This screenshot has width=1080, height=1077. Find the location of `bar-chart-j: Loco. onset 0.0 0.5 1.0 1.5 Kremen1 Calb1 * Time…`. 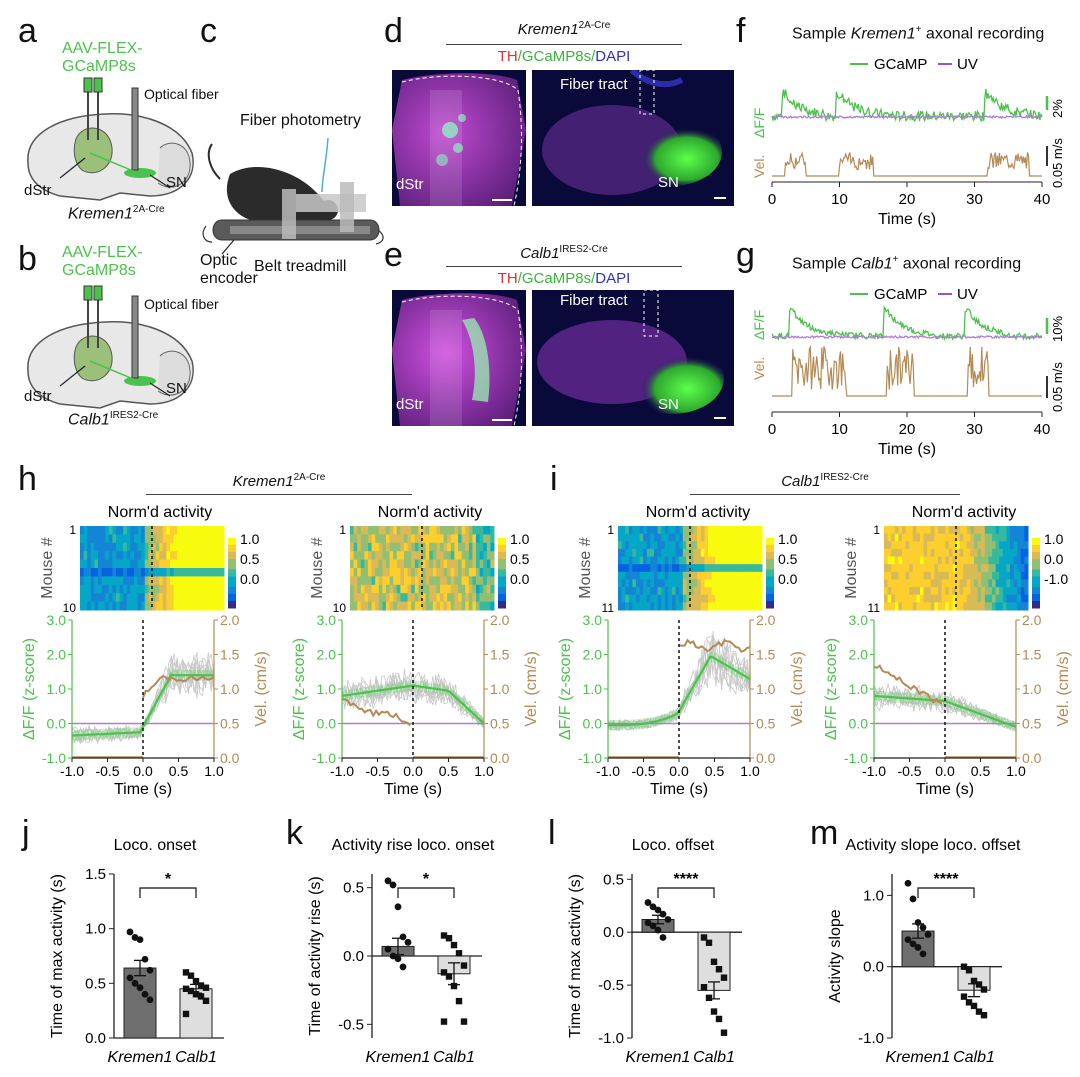

bar-chart-j: Loco. onset 0.0 0.5 1.0 1.5 Kremen1 Calb1 * Time… is located at coordinates (155, 950).